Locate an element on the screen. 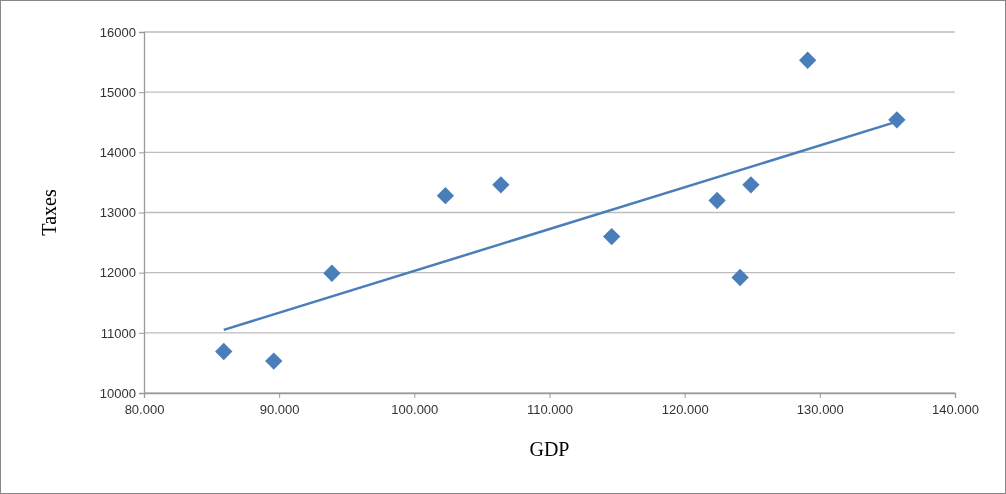 Image resolution: width=1006 pixels, height=494 pixels. y-tick-label: 13000 is located at coordinates (117, 213).